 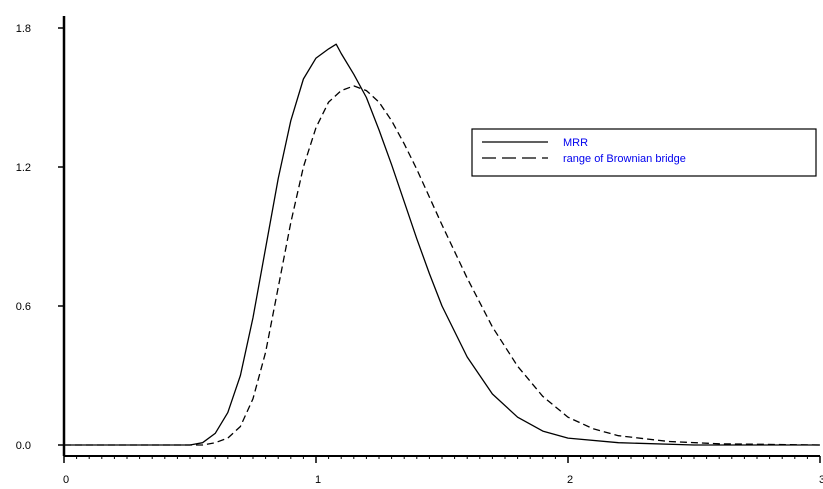 I want to click on legend: MRR range of Brownian bridge, so click(x=644, y=152).